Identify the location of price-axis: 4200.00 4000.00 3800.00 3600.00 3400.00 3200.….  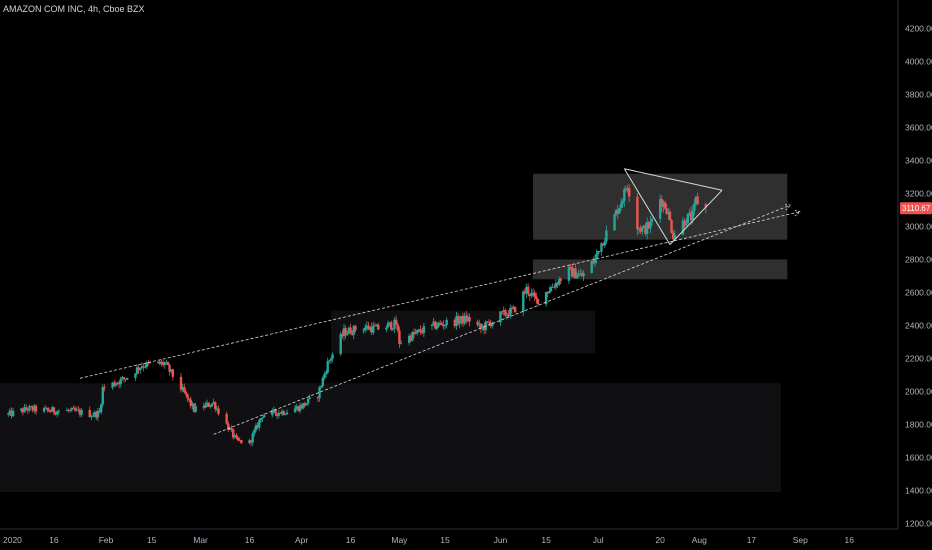
(918, 276).